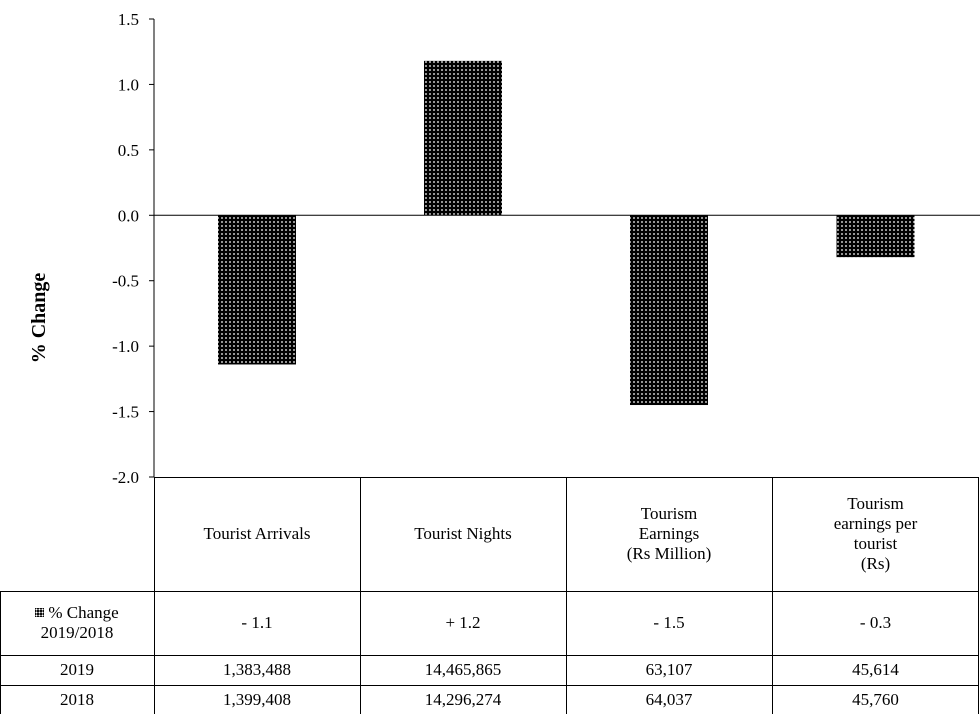  Describe the element at coordinates (257, 699) in the screenshot. I see `cell-2018-0: 1,399,408` at that location.